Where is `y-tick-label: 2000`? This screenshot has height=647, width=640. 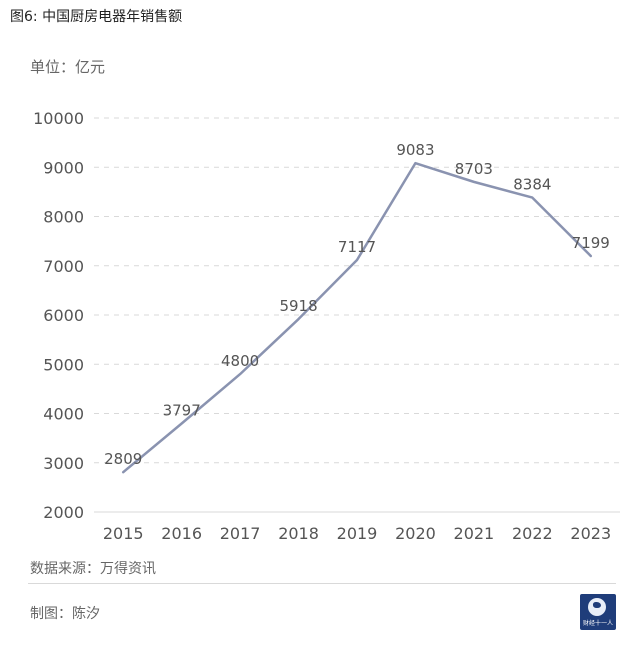
y-tick-label: 2000 is located at coordinates (63, 512).